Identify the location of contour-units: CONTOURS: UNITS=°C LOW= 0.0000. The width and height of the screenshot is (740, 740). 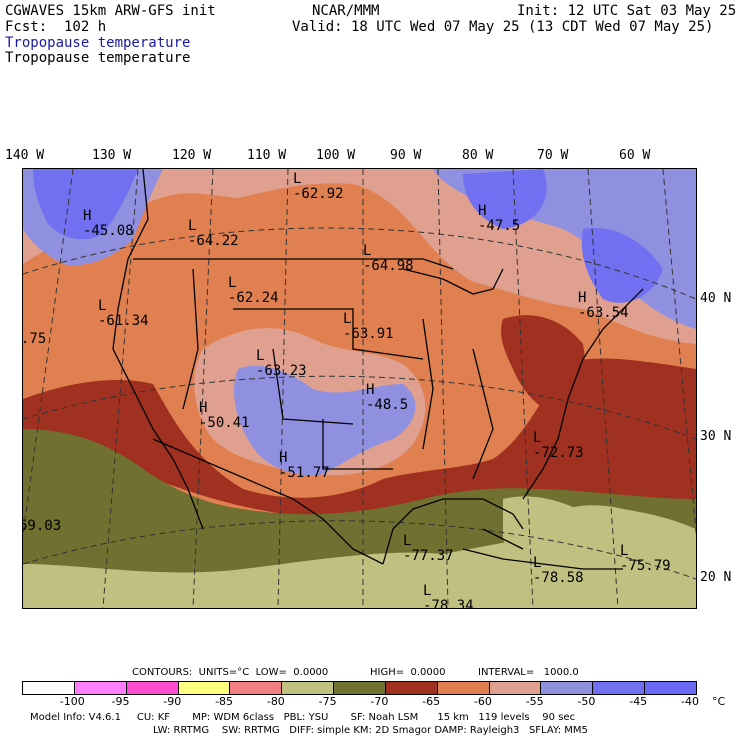
(230, 672).